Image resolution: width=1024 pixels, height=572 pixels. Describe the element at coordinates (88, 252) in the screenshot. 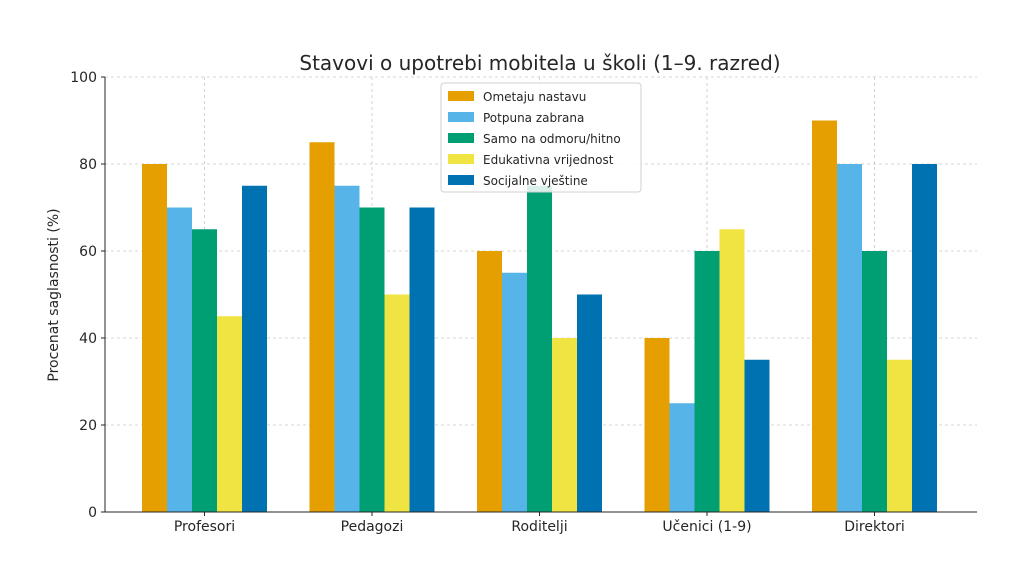

I see `y-tick-label: 60` at that location.